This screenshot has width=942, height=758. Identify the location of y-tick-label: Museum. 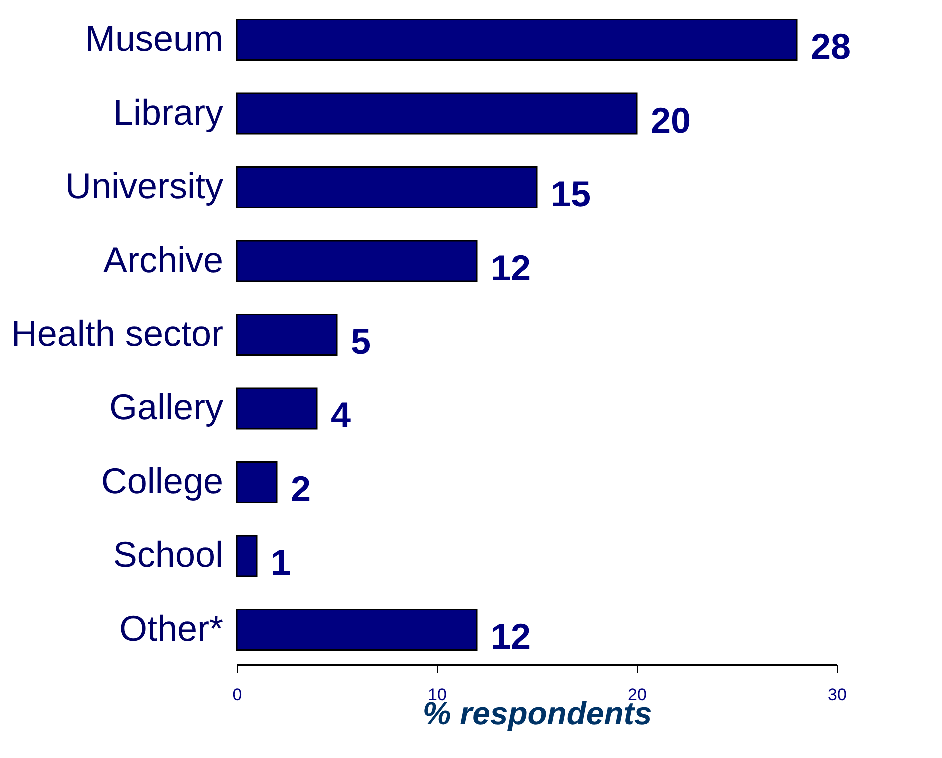
(154, 39).